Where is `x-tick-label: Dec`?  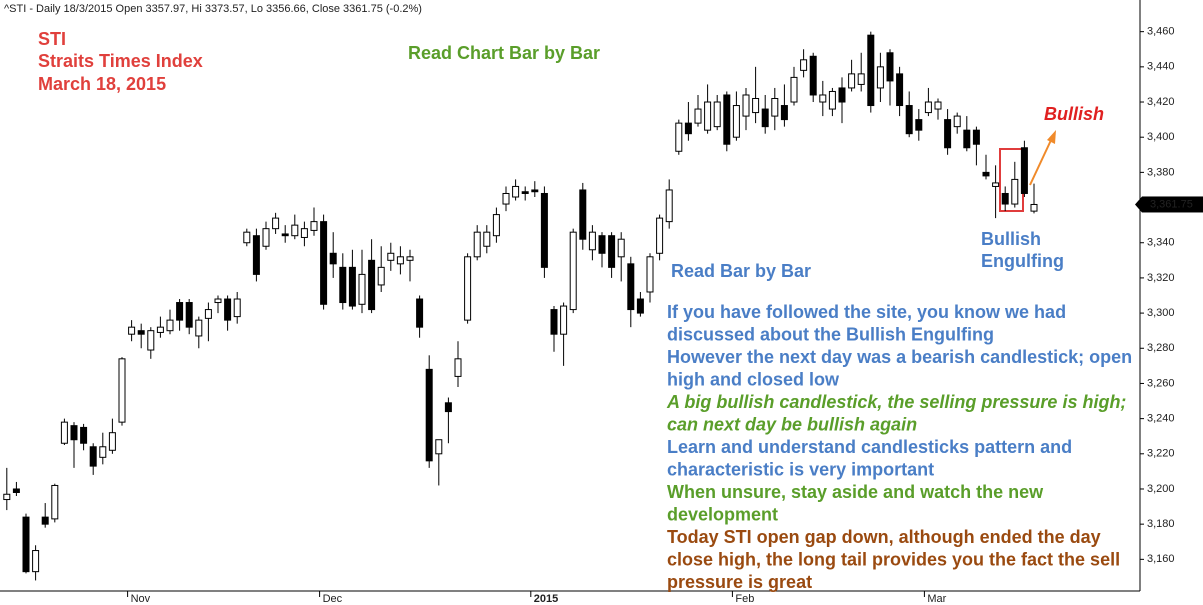 x-tick-label: Dec is located at coordinates (333, 599).